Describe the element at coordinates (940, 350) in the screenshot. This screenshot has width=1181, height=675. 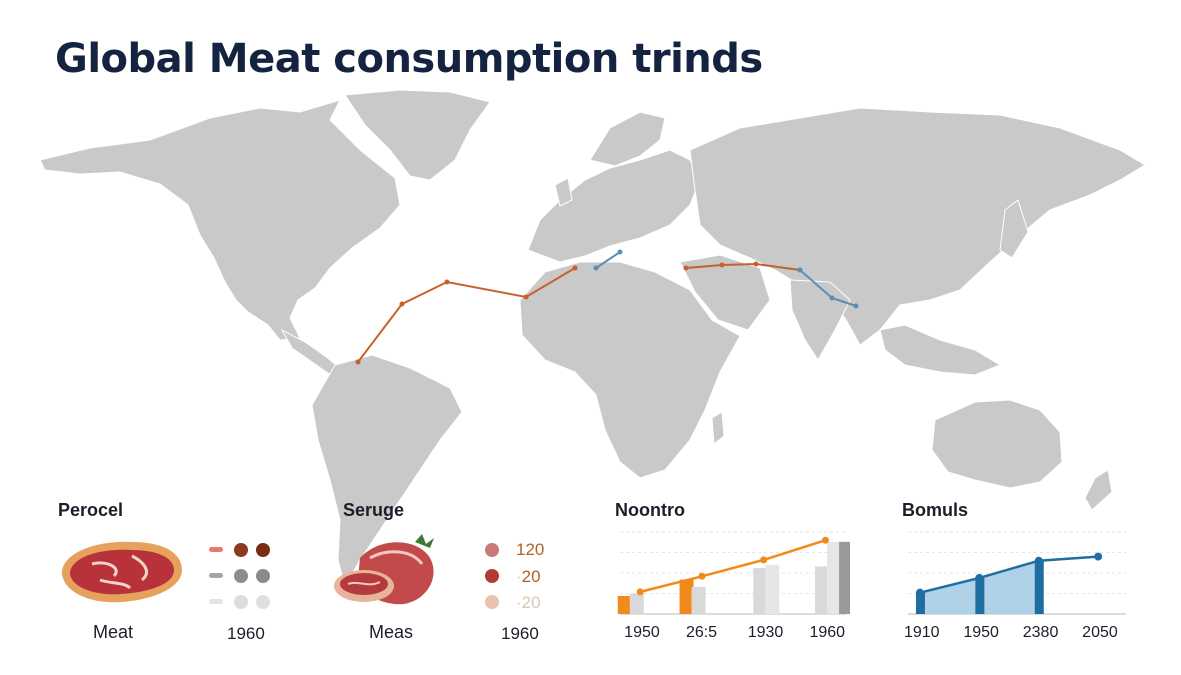
I see `southeast-asia` at that location.